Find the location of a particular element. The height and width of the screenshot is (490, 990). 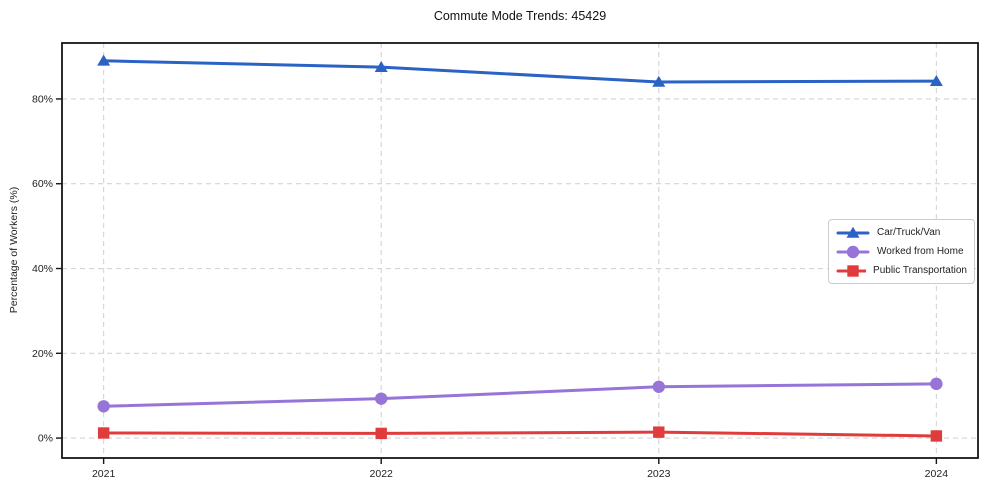

y-tick-label: 0% is located at coordinates (45, 439).